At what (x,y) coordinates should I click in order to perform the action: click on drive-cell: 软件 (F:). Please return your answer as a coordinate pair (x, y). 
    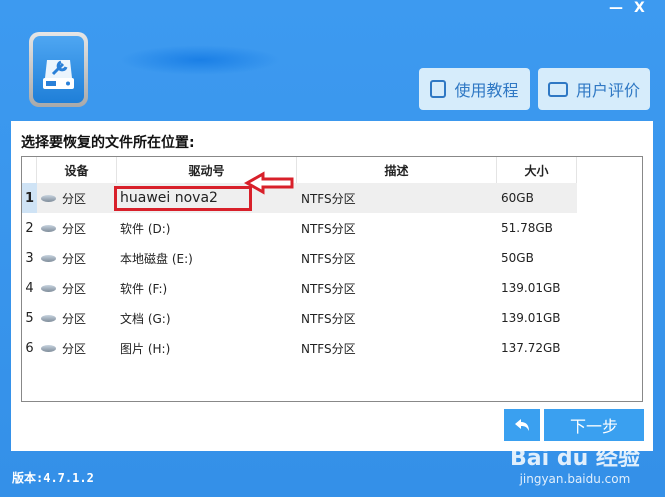
    Looking at the image, I should click on (144, 288).